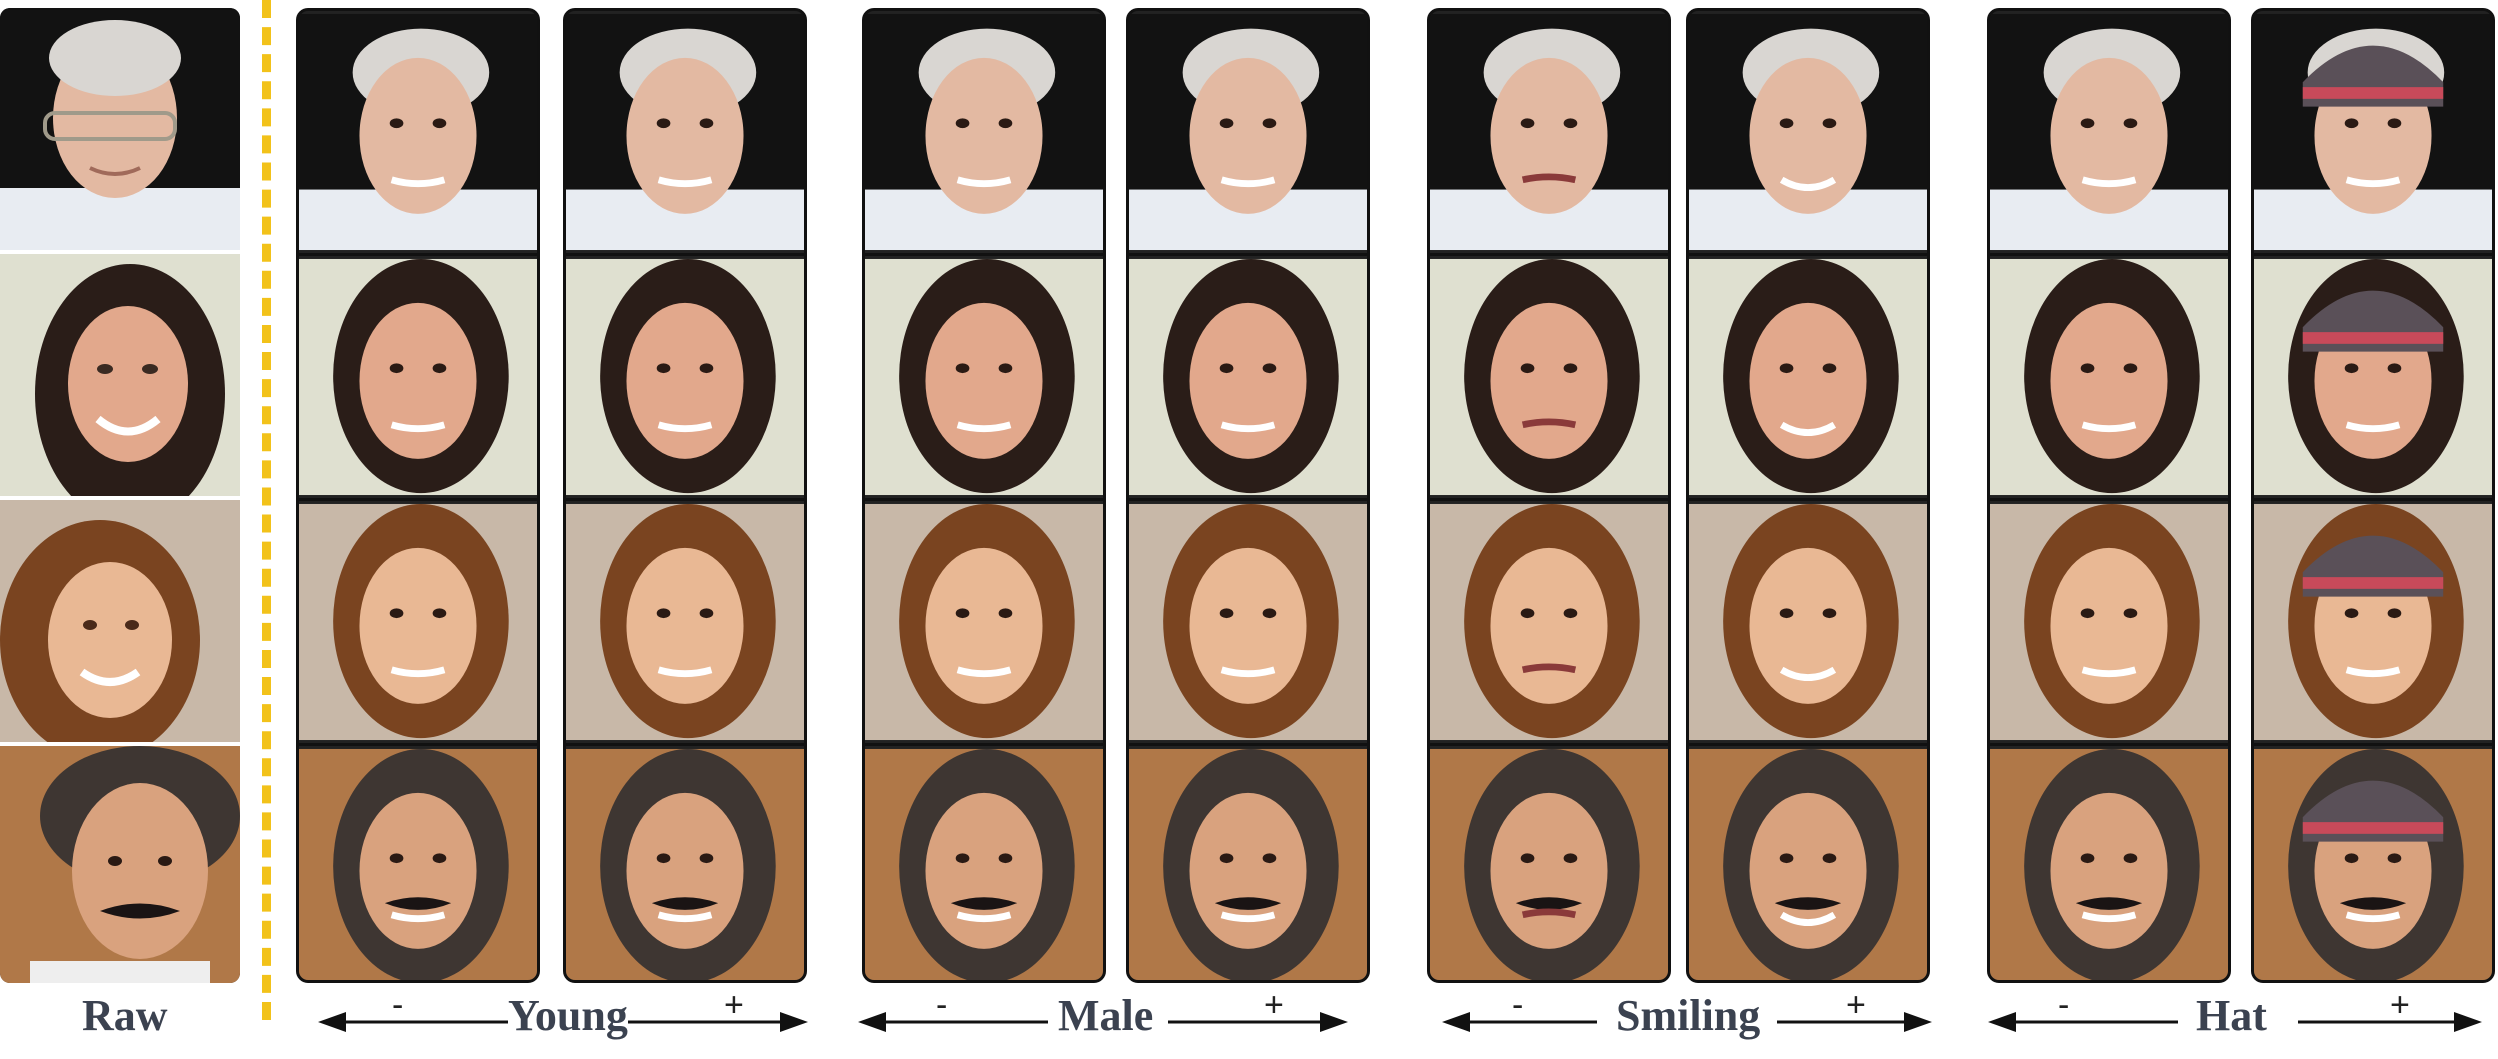 The image size is (2498, 1059). What do you see at coordinates (2373, 863) in the screenshot?
I see `face-hat-plus-man-mustache` at bounding box center [2373, 863].